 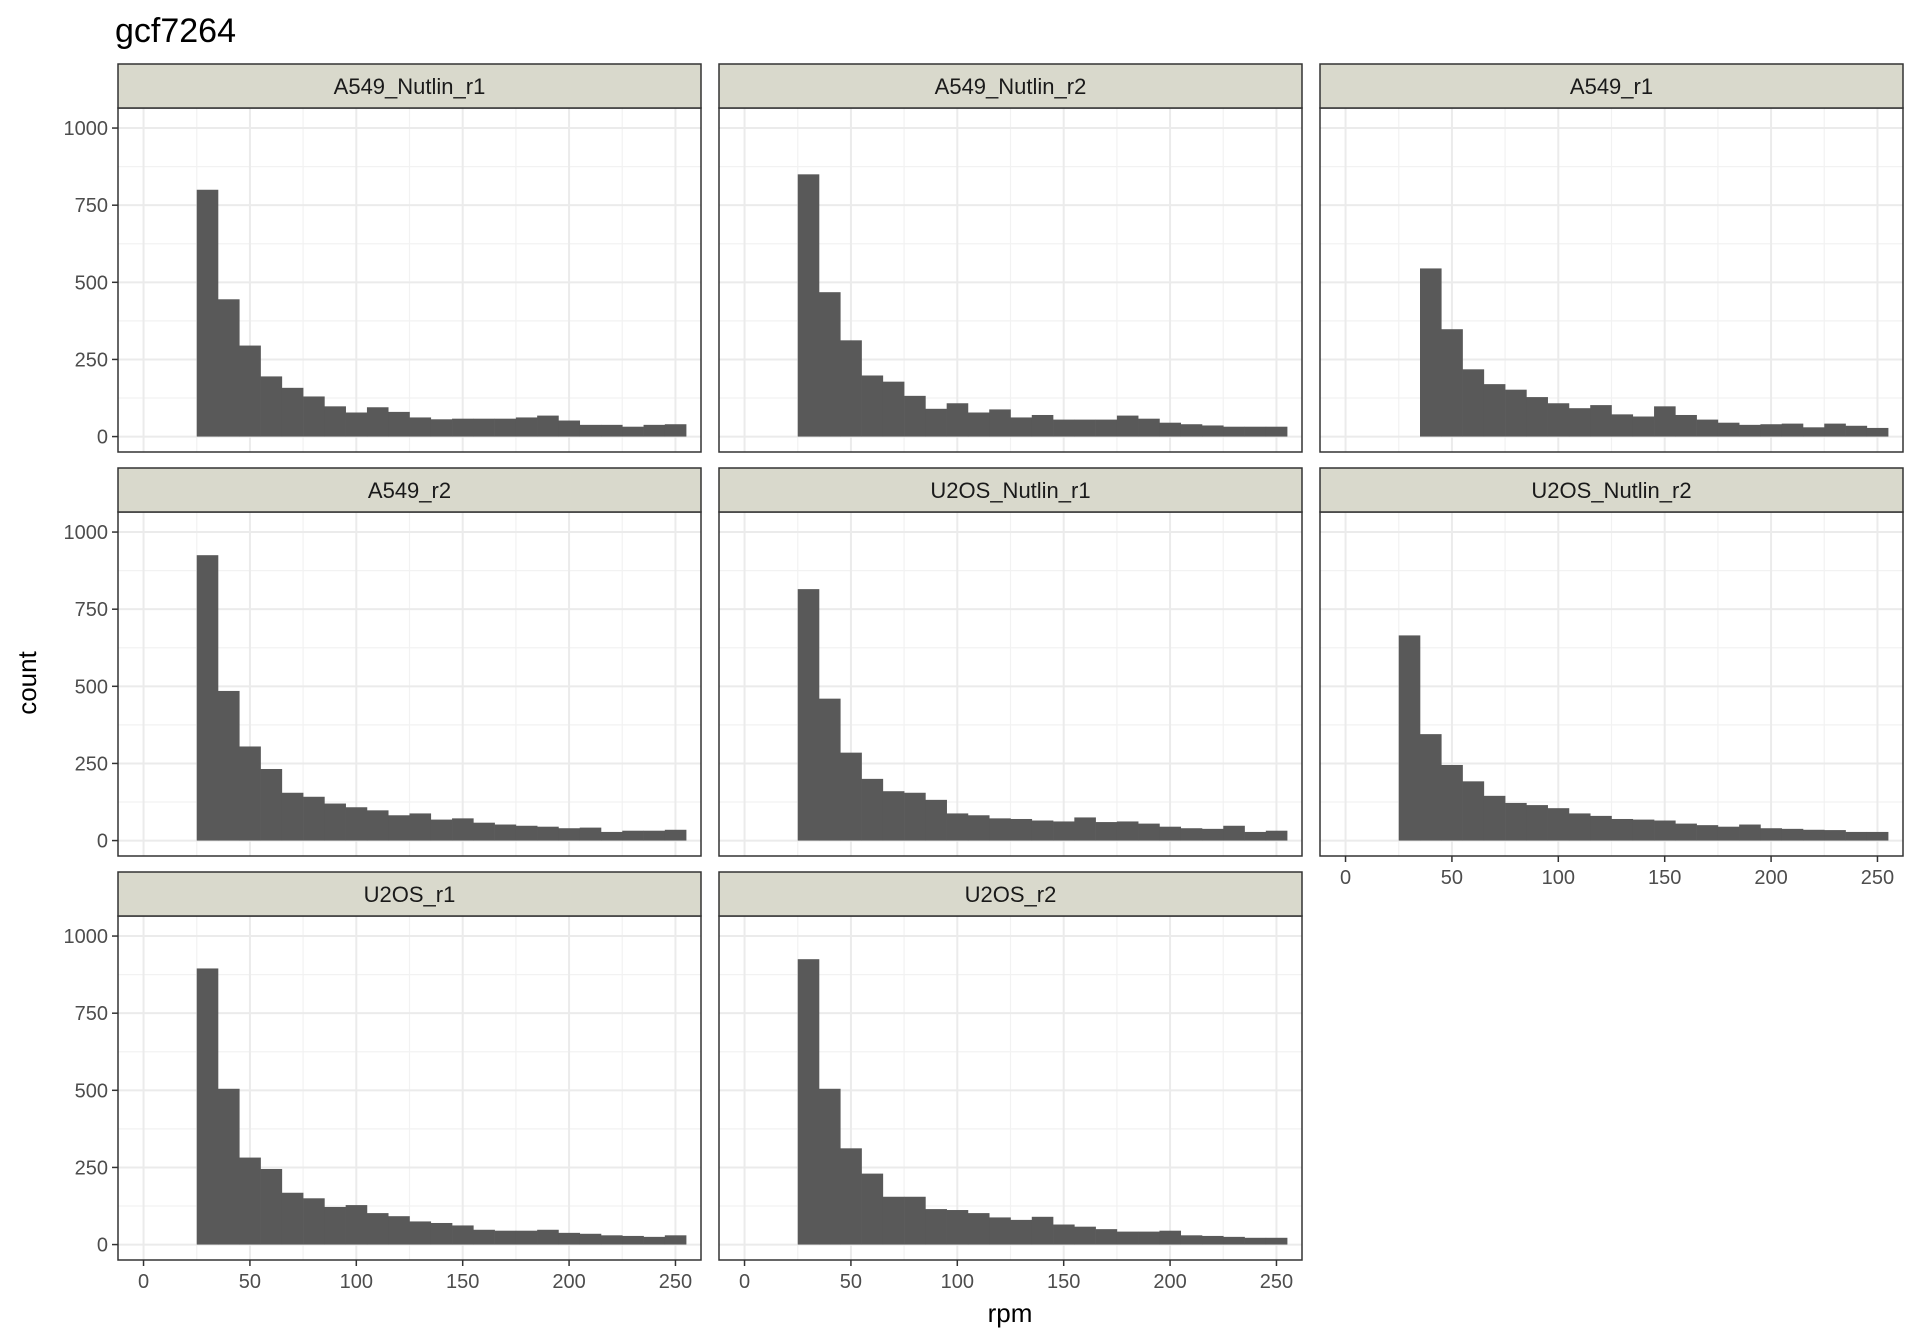 I want to click on y-tick-label: 750, so click(x=91, y=610).